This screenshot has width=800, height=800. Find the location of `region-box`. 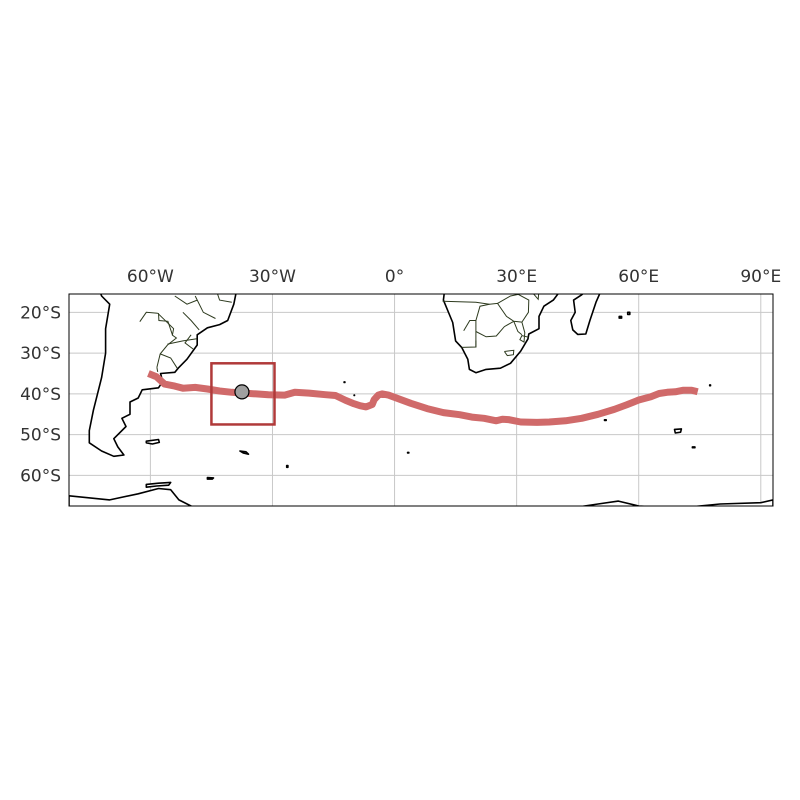

region-box is located at coordinates (243, 394).